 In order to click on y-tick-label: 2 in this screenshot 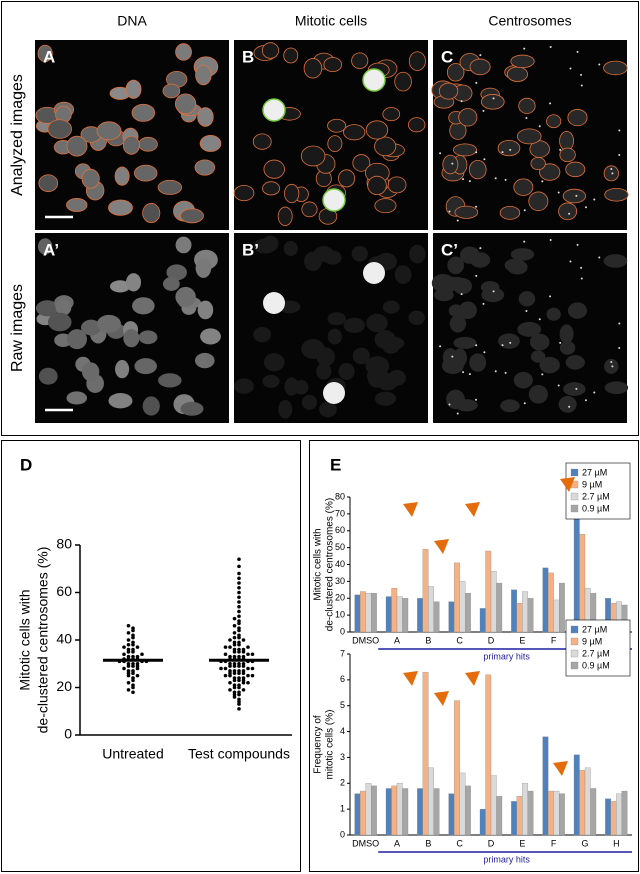, I will do `click(342, 783)`.